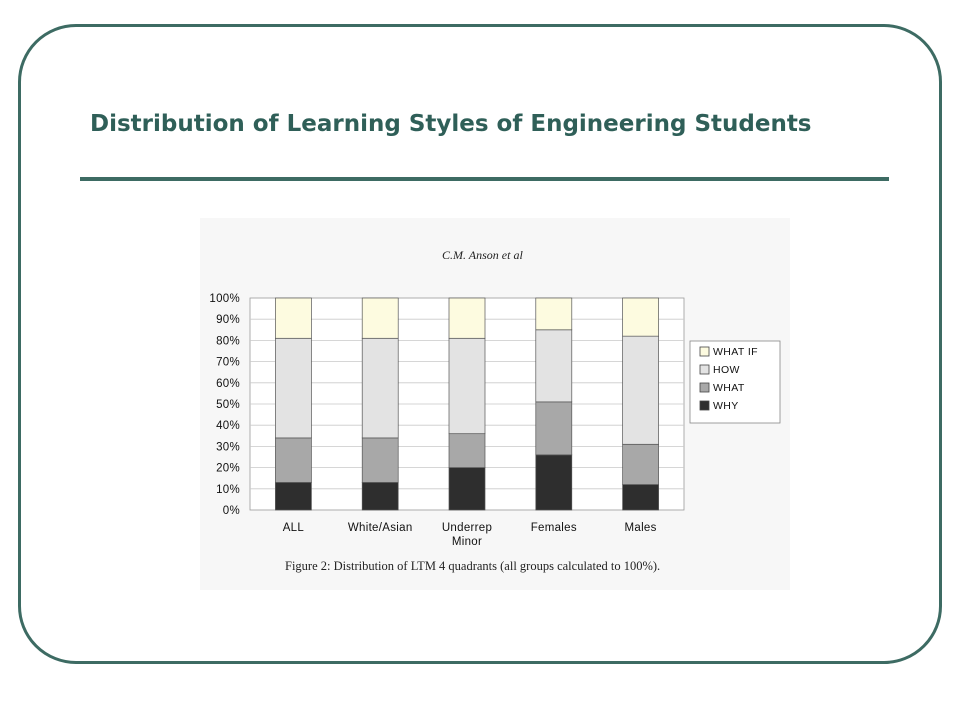 The height and width of the screenshot is (720, 960). Describe the element at coordinates (228, 320) in the screenshot. I see `y-tick-label: 90%` at that location.